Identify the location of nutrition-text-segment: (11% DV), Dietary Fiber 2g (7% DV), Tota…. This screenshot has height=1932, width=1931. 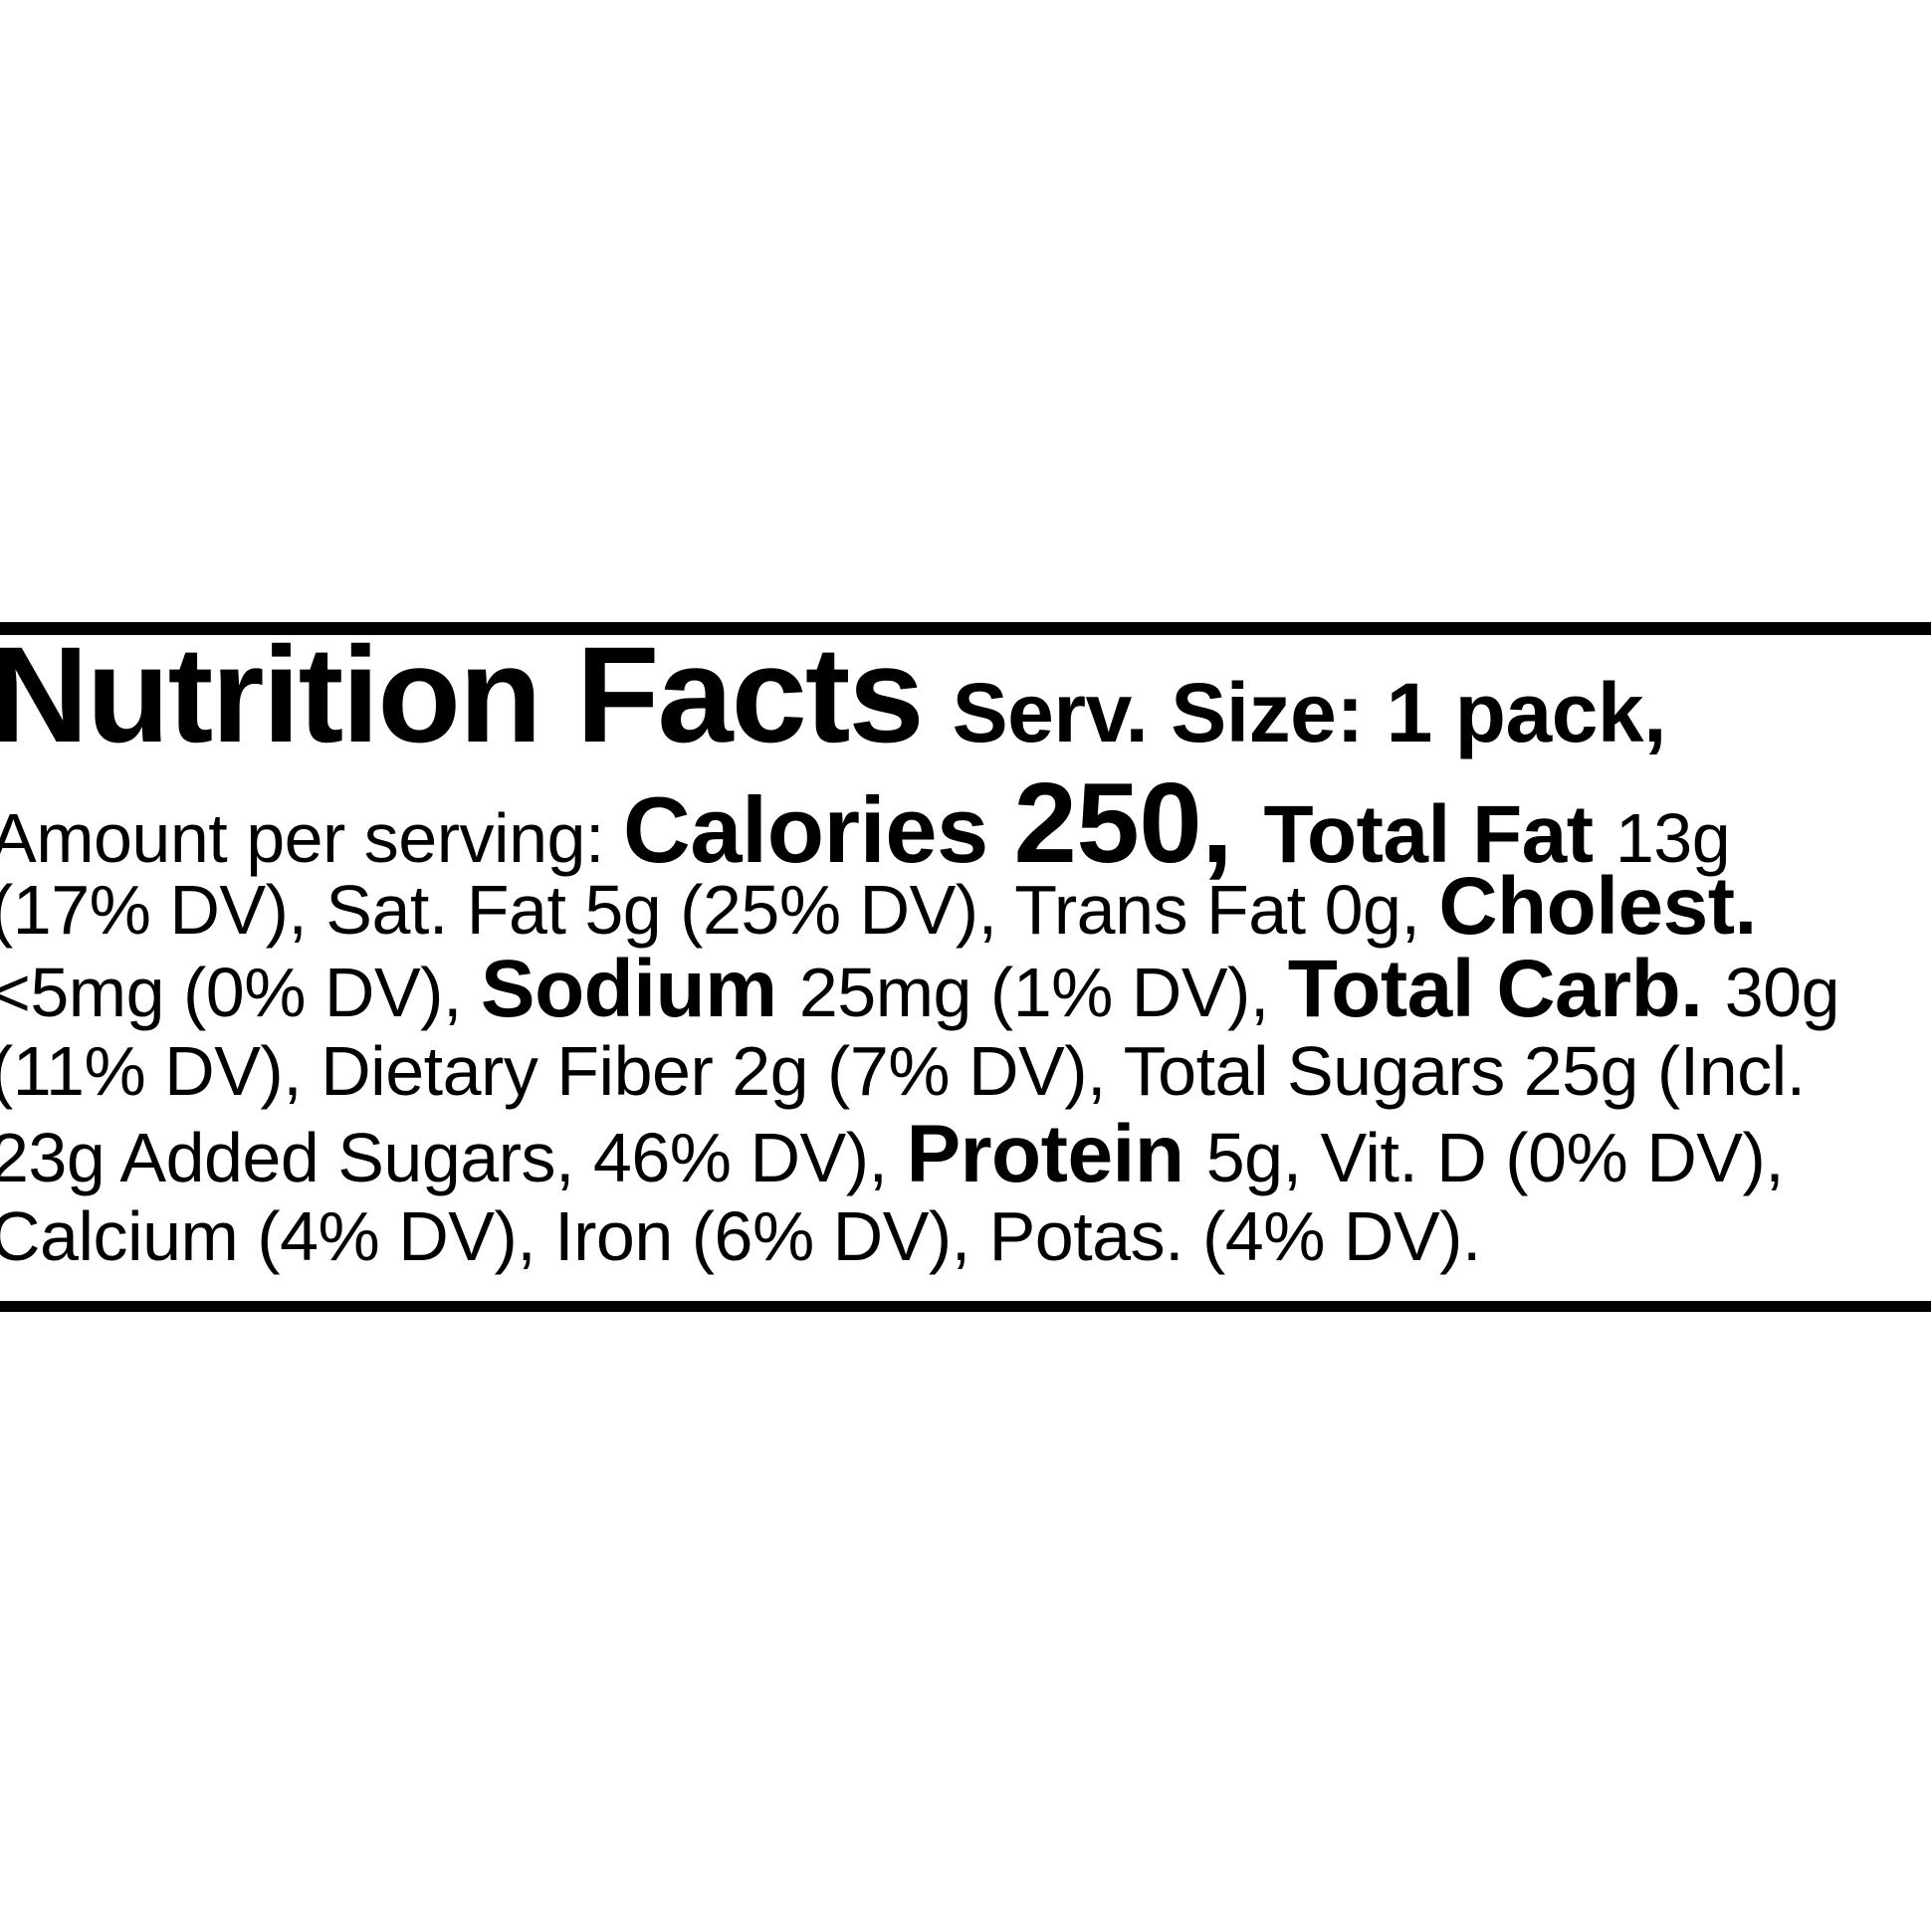
(903, 1071).